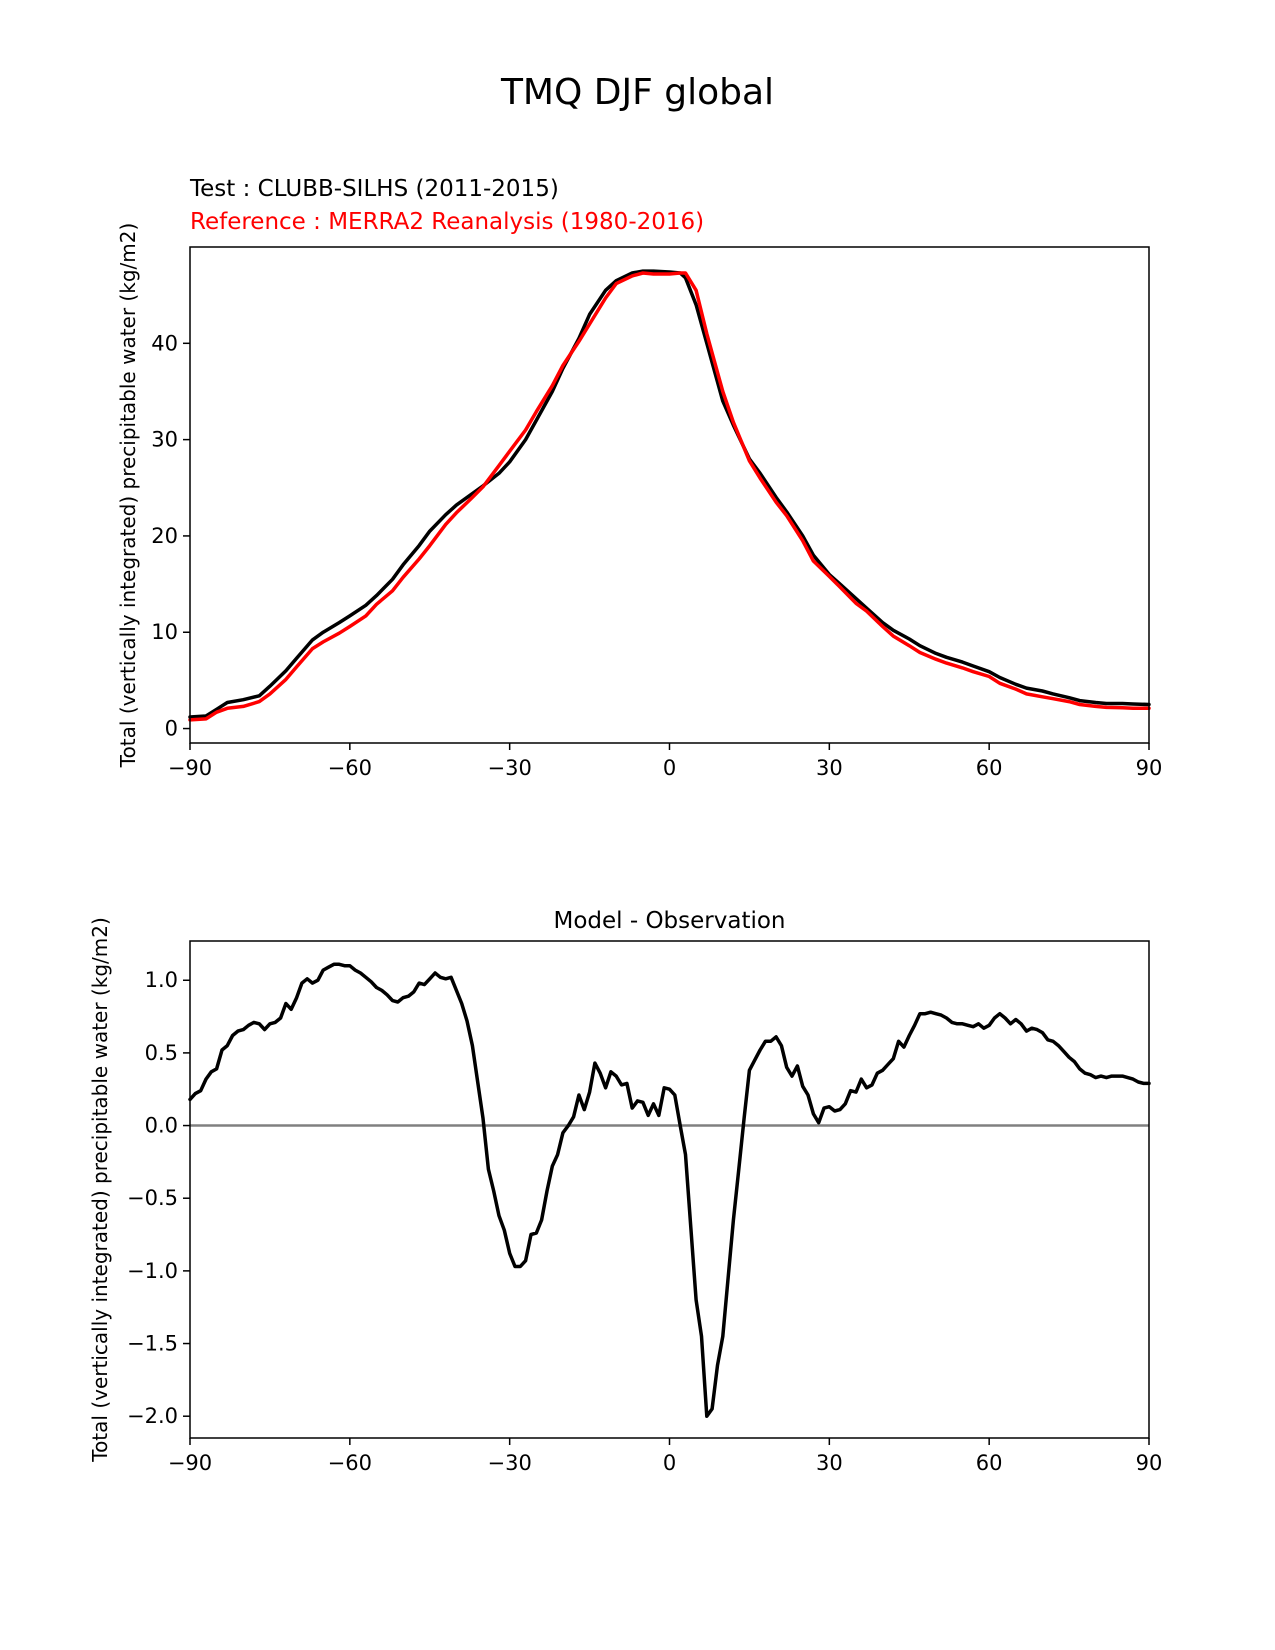 This screenshot has height=1650, width=1275. I want to click on figure-title: TMQ DJF global, so click(637, 92).